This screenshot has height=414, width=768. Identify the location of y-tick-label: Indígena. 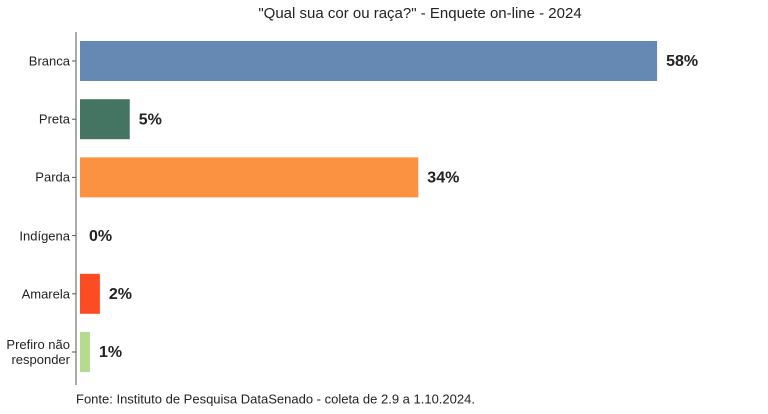
(44, 236).